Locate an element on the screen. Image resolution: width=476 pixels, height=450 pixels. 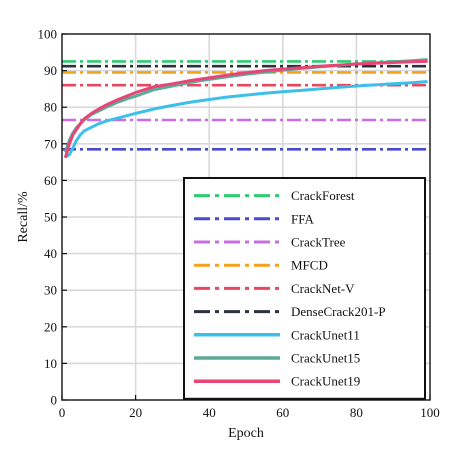
y-tick-label: 0 is located at coordinates (54, 400).